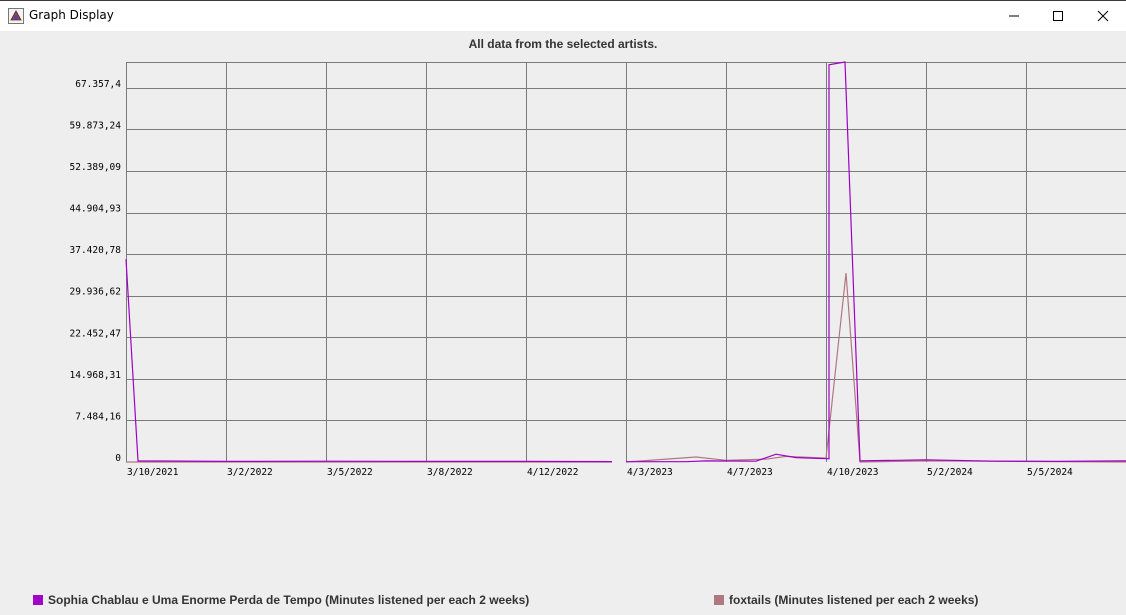 This screenshot has height=615, width=1126. I want to click on x-tick-label: 5/5/2024, so click(1050, 472).